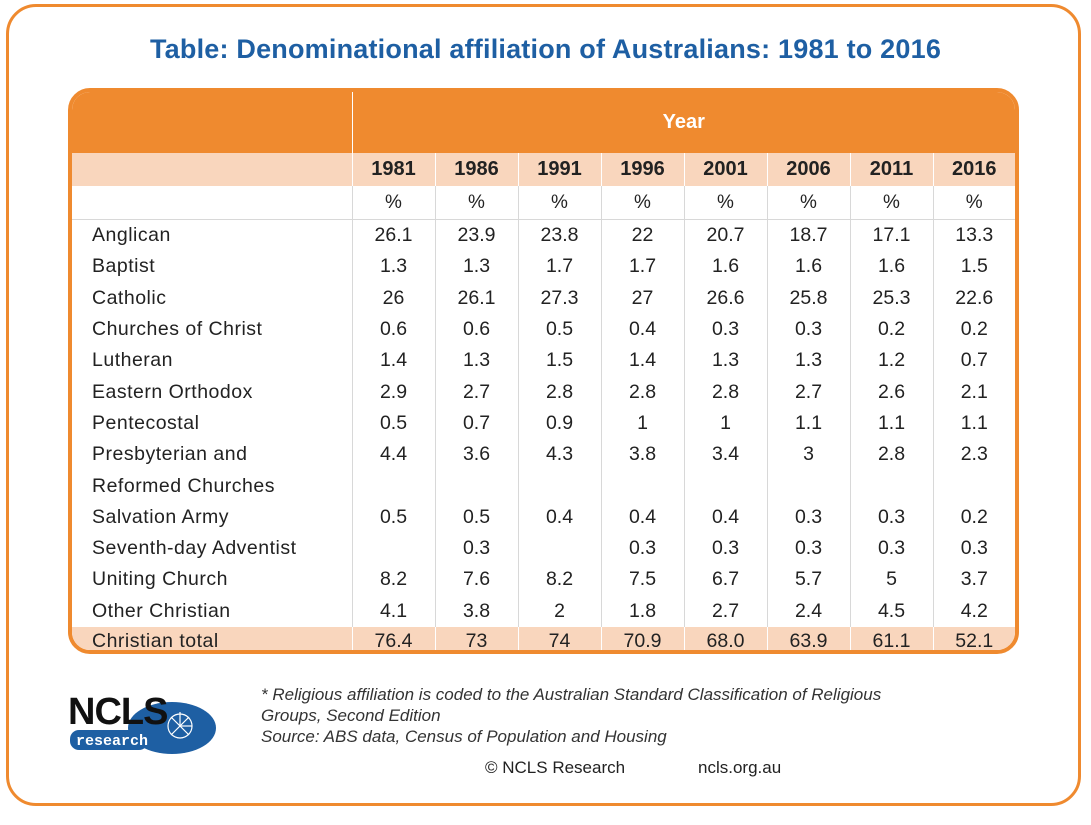 The width and height of the screenshot is (1091, 825). What do you see at coordinates (146, 422) in the screenshot?
I see `row-label: Pentecostal` at bounding box center [146, 422].